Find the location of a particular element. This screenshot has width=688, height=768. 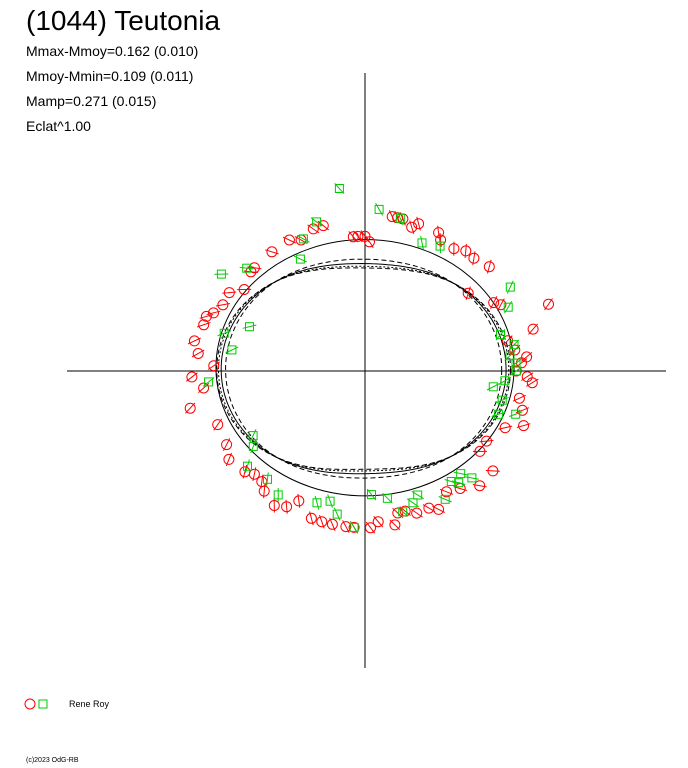

stat-mmax-mmoy: Mmax-Mmoy=0.162 (0.010) is located at coordinates (112, 51).